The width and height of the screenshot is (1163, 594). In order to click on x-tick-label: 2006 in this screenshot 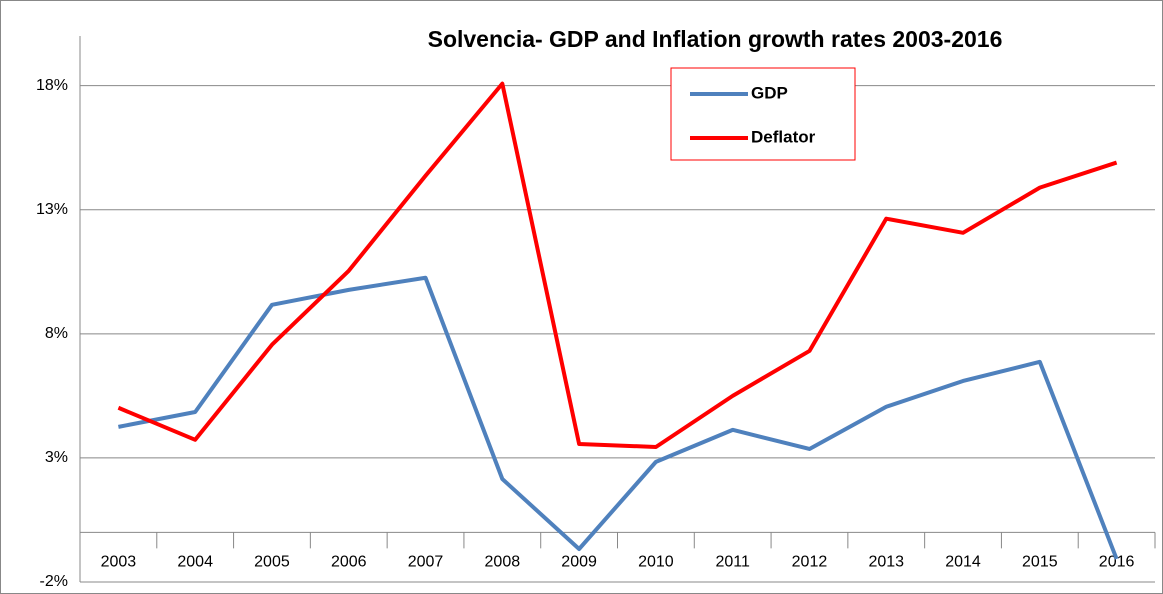, I will do `click(349, 562)`.